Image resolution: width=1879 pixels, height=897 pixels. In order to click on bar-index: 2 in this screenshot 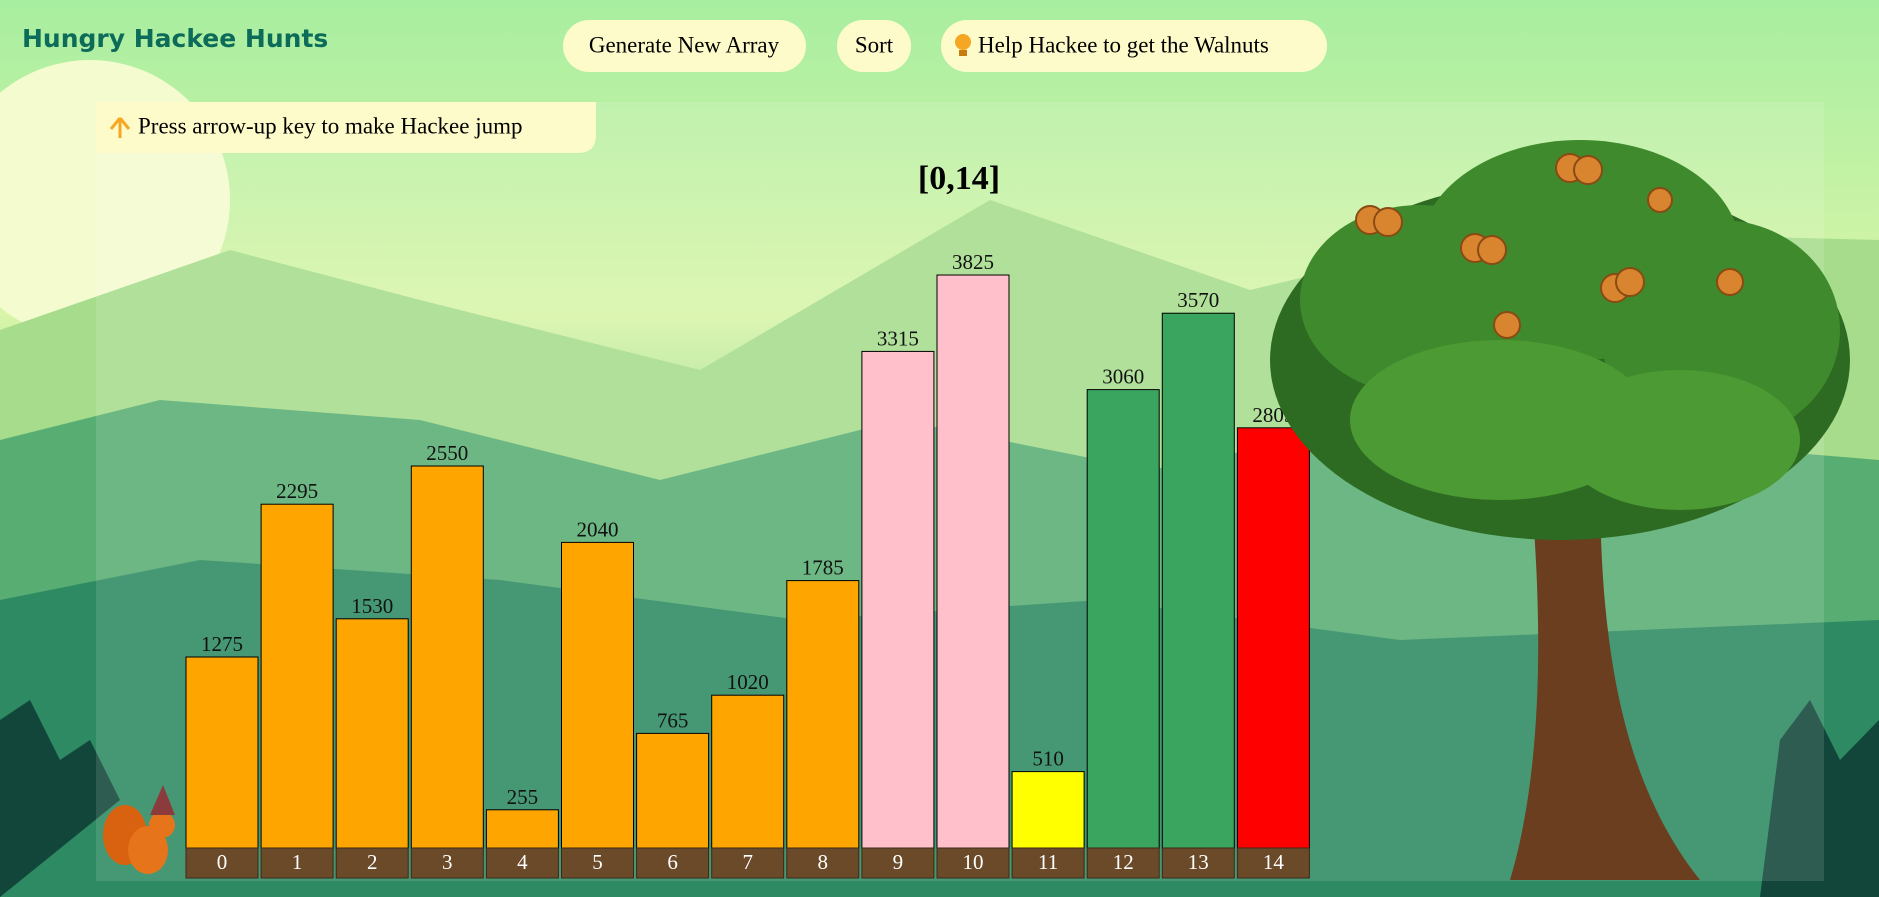, I will do `click(372, 862)`.